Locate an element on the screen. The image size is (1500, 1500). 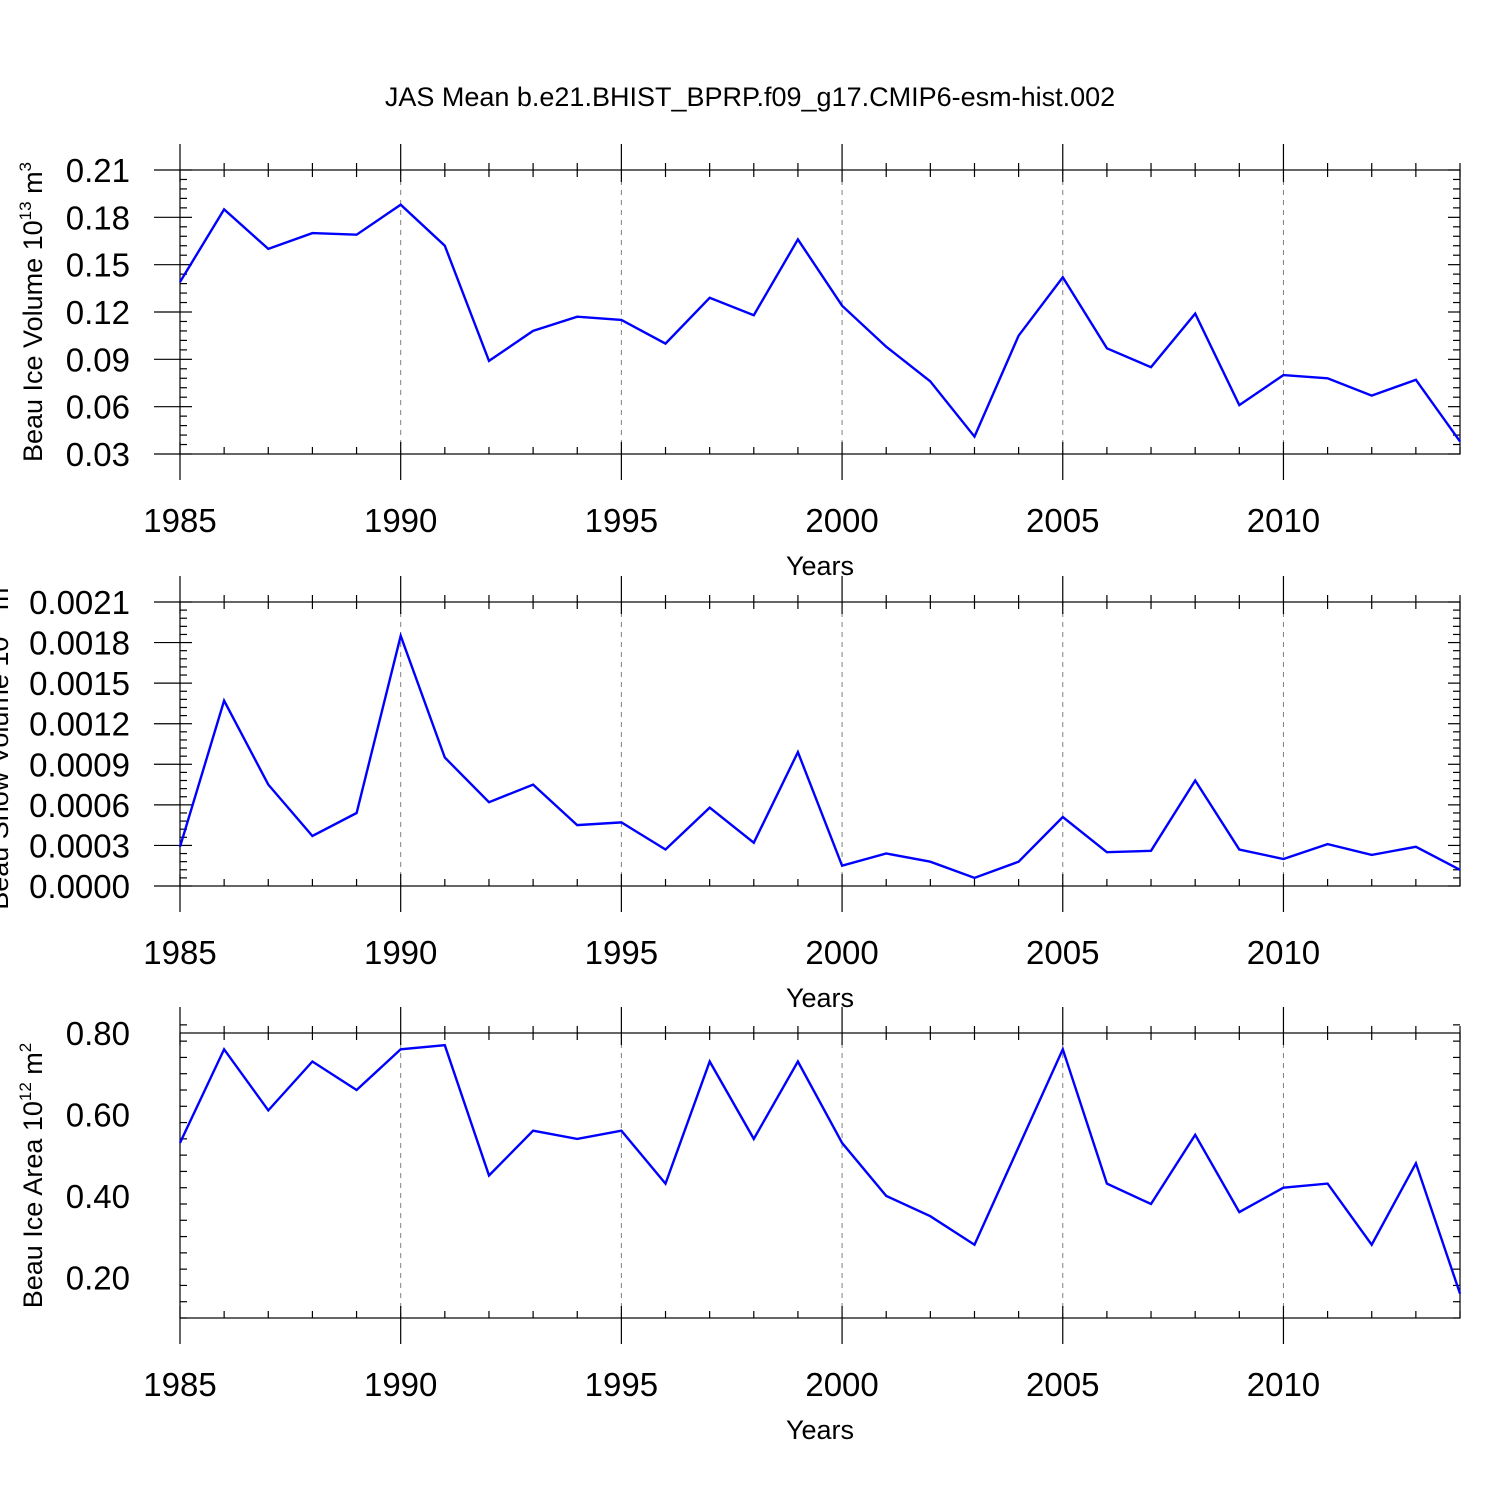
y-tick-label: 0.0021 is located at coordinates (79, 602).